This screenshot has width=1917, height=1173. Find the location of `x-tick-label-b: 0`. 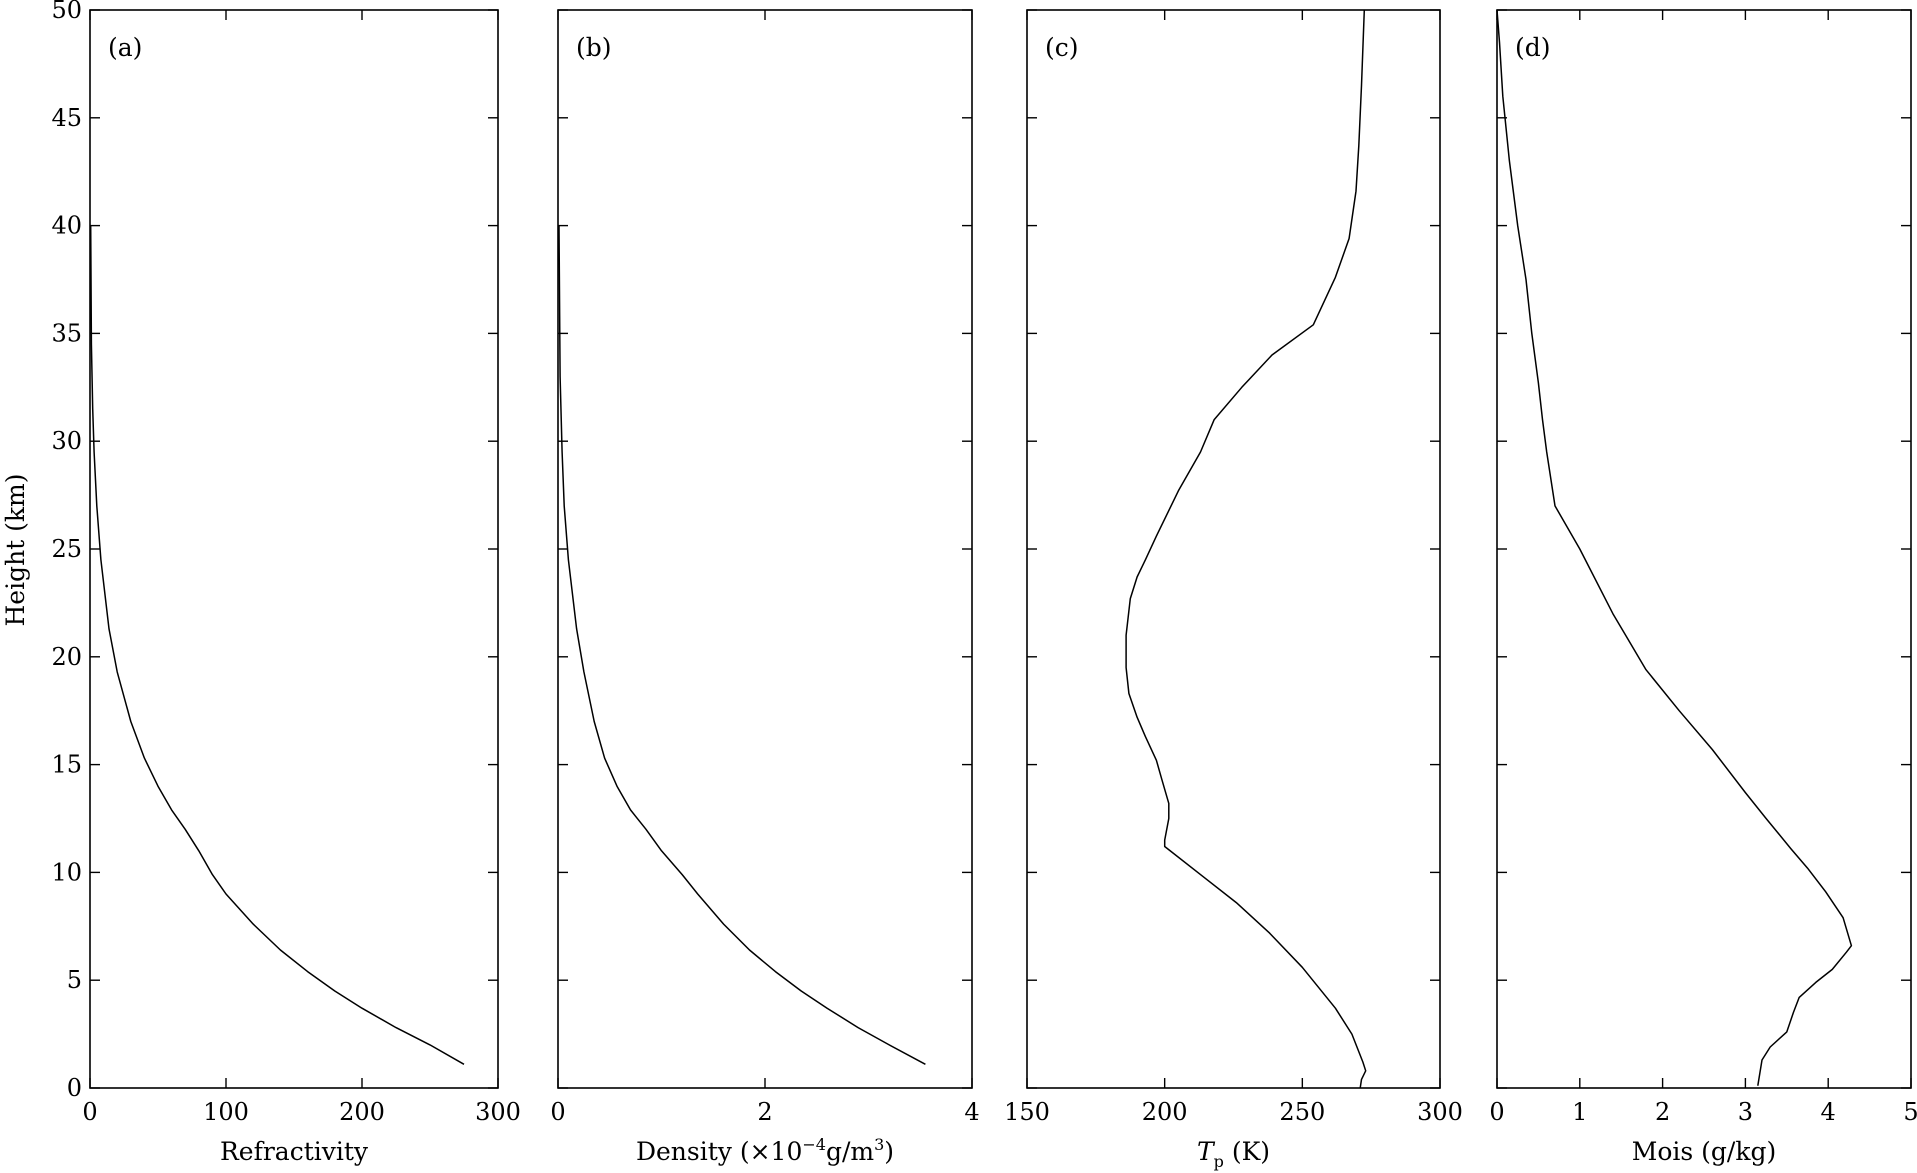

x-tick-label-b: 0 is located at coordinates (557, 1112).